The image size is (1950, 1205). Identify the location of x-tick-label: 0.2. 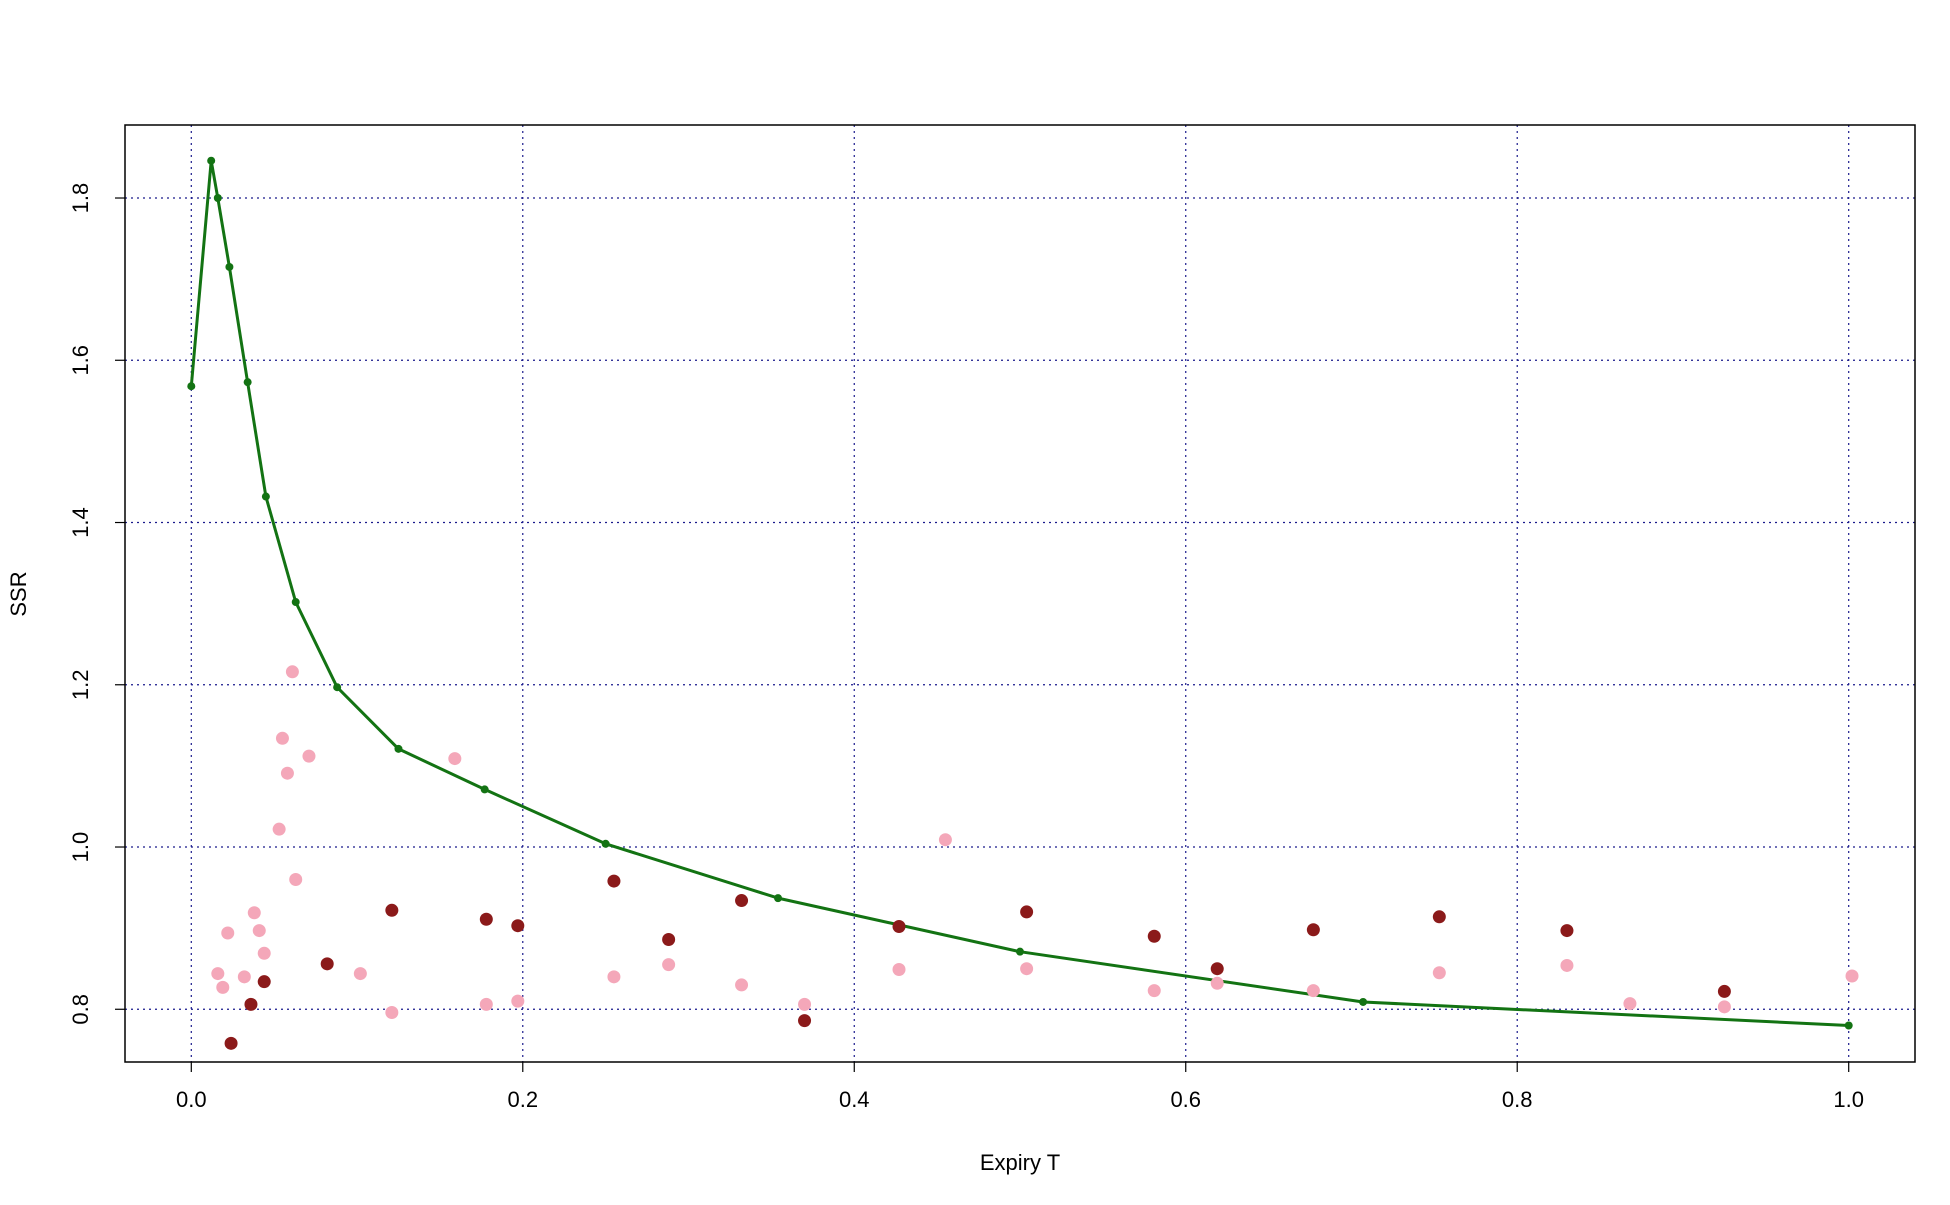
(522, 1099).